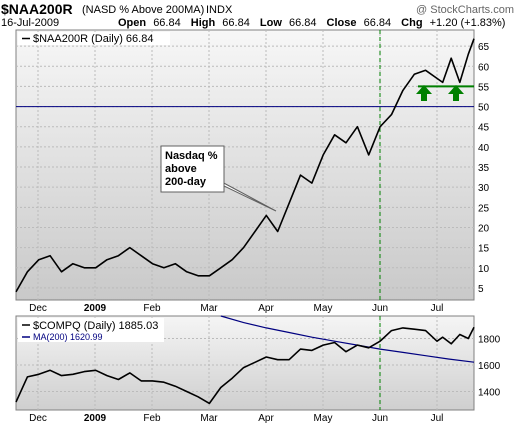 This screenshot has width=520, height=434. Describe the element at coordinates (347, 339) in the screenshot. I see `ma200-series-line` at that location.